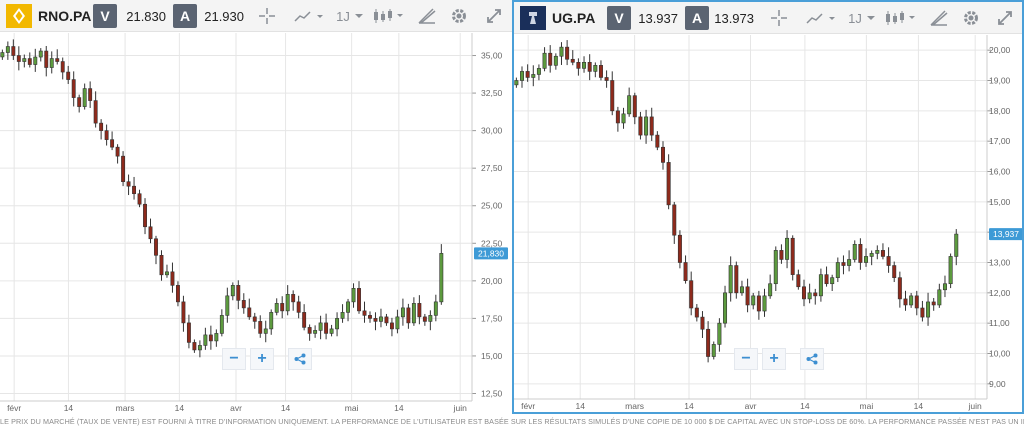  I want to click on y-tick-label: 10,00, so click(1000, 354).